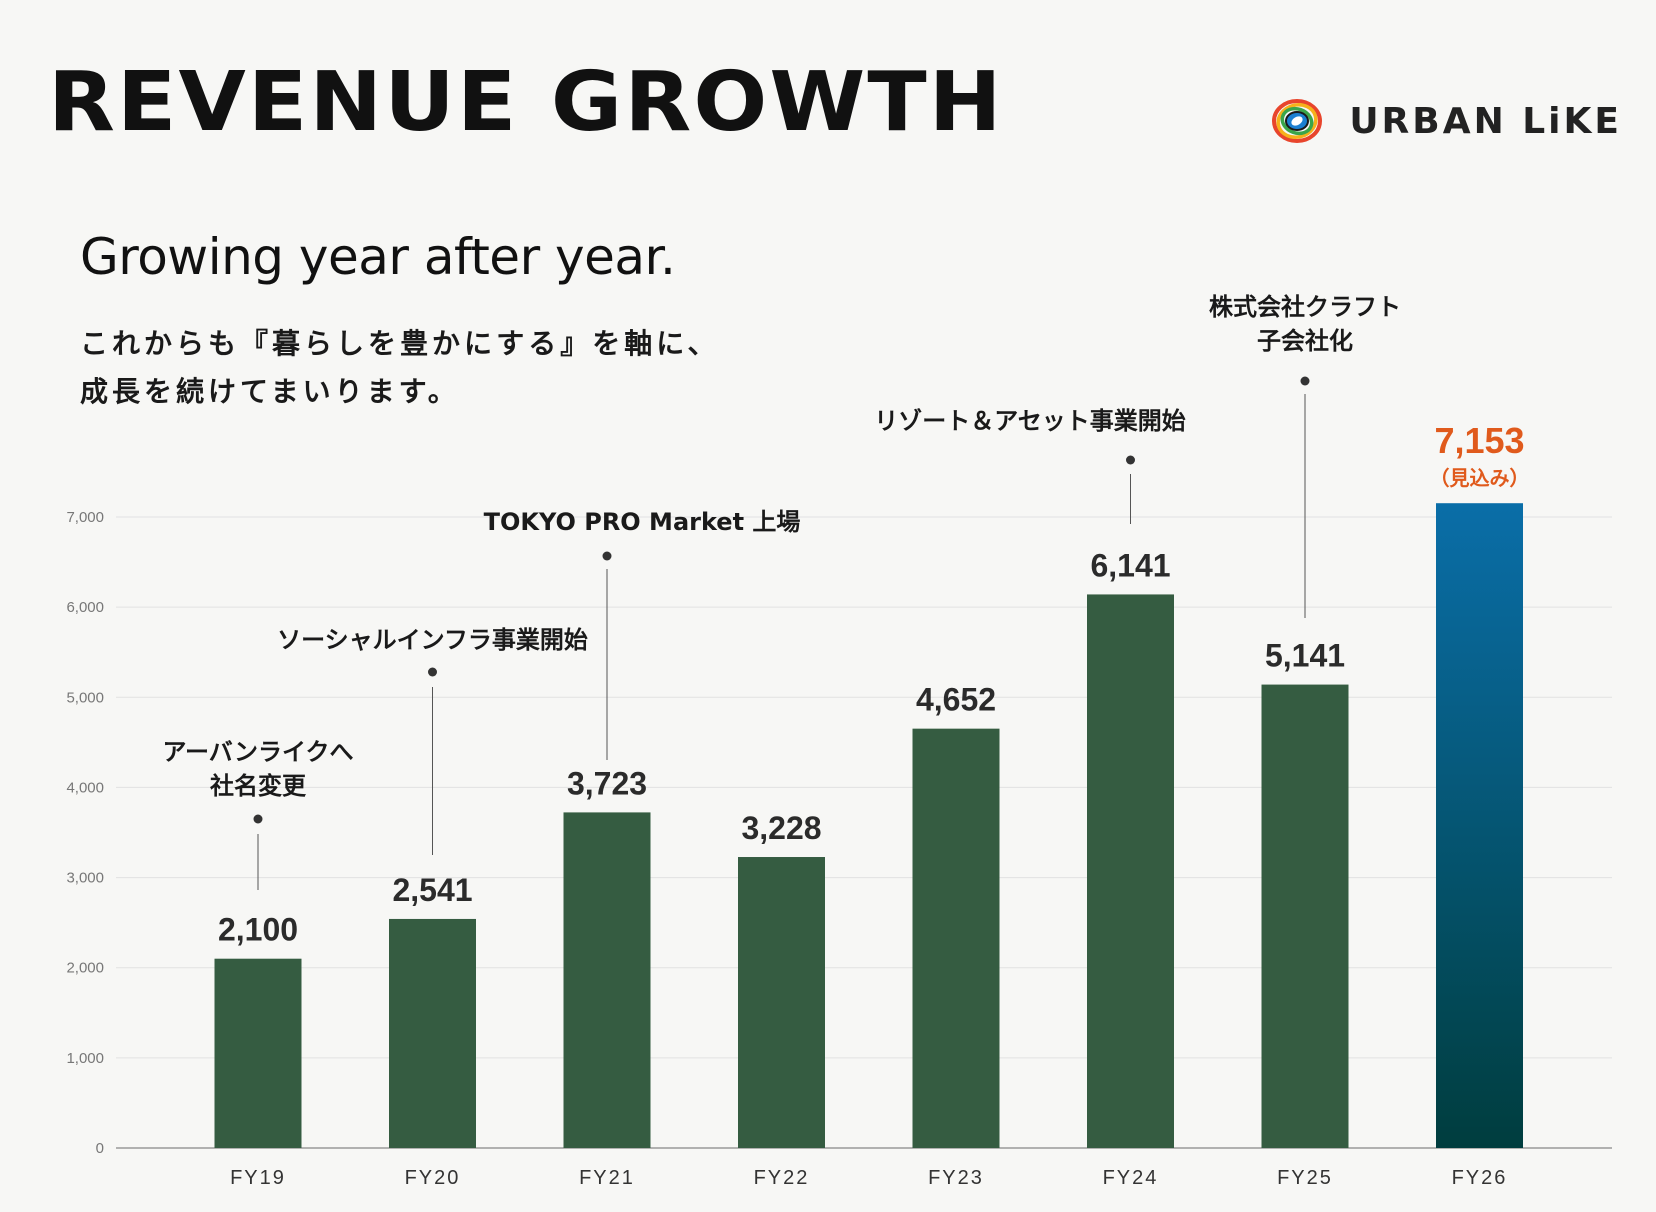  What do you see at coordinates (1480, 478) in the screenshot?
I see `forecast-label: （見込み）` at bounding box center [1480, 478].